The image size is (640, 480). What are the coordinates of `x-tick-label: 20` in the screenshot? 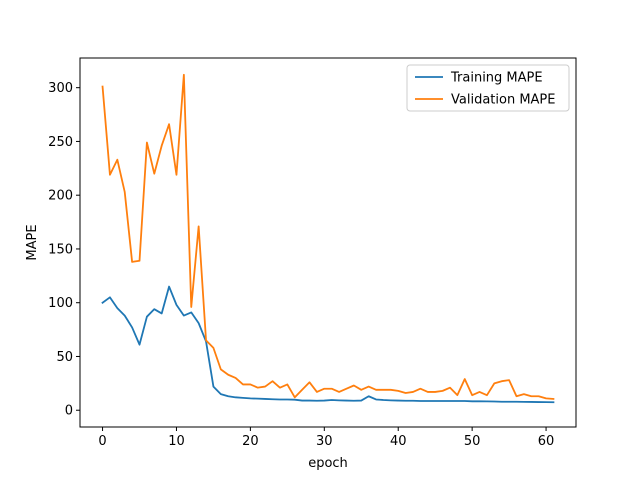 It's located at (250, 441).